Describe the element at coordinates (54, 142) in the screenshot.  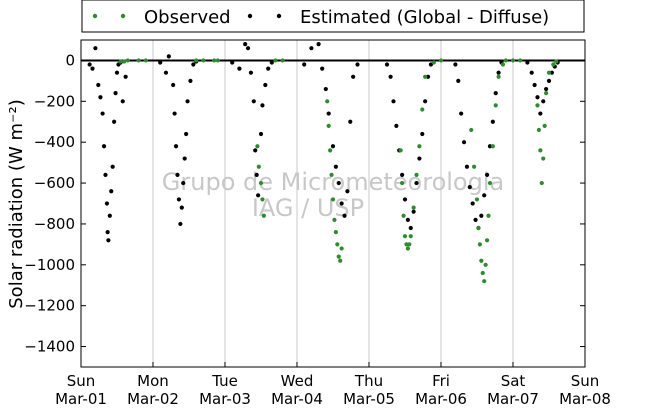
I see `y-tick-label-2: −400` at that location.